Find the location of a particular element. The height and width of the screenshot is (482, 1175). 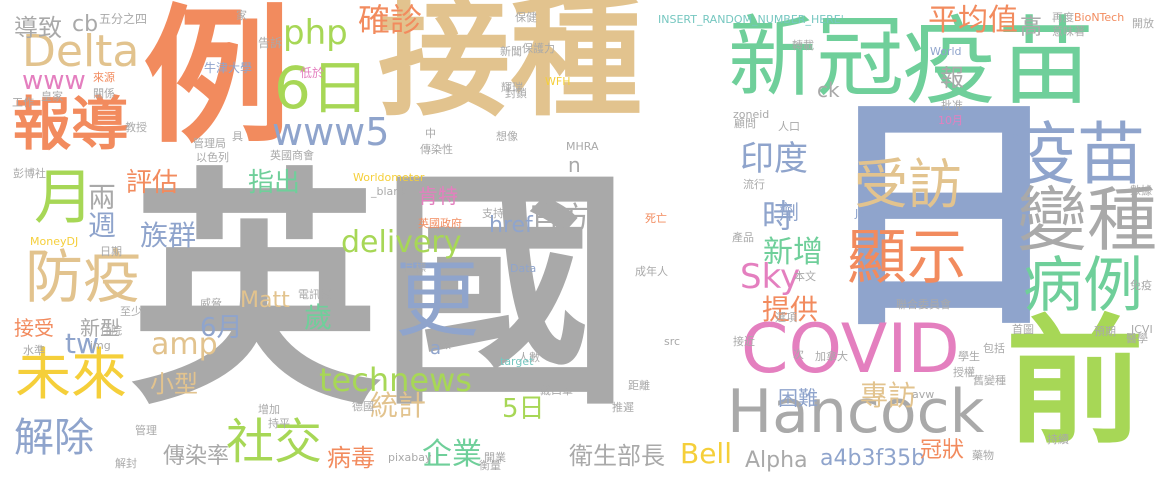

word-13: 顯示 is located at coordinates (907, 258).